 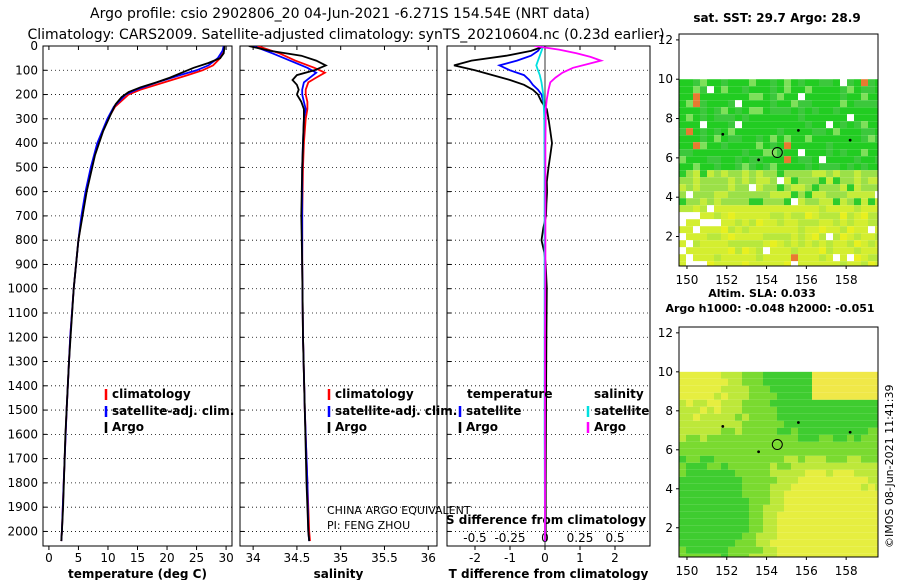 I want to click on sla-argo-location-marker, so click(x=777, y=445).